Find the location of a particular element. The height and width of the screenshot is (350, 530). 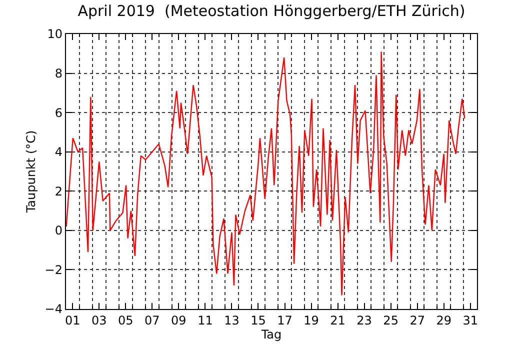

x-tick-label: 07 is located at coordinates (152, 321).